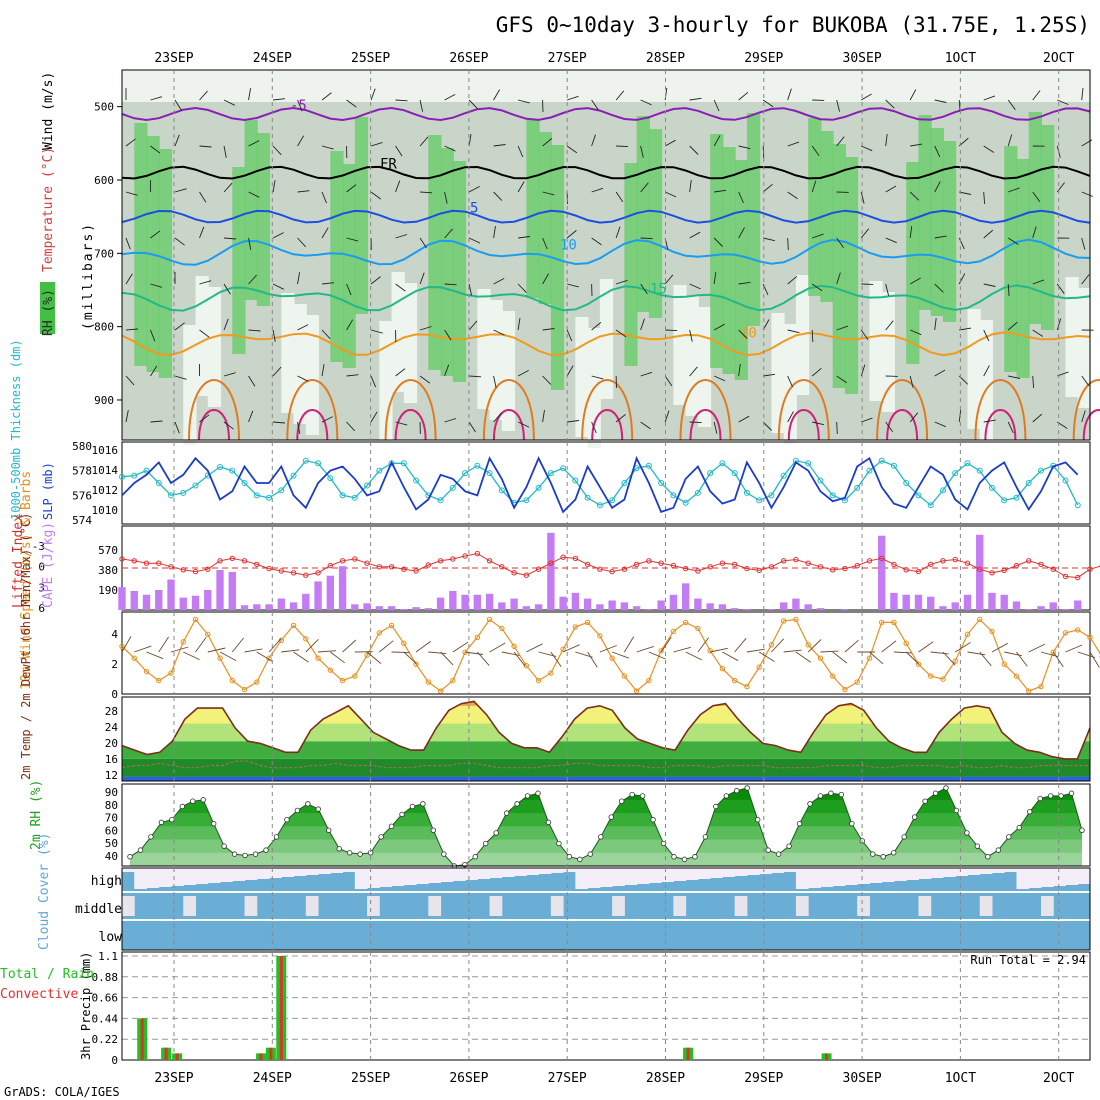  Describe the element at coordinates (606, 778) in the screenshot. I see `temperature-band` at that location.